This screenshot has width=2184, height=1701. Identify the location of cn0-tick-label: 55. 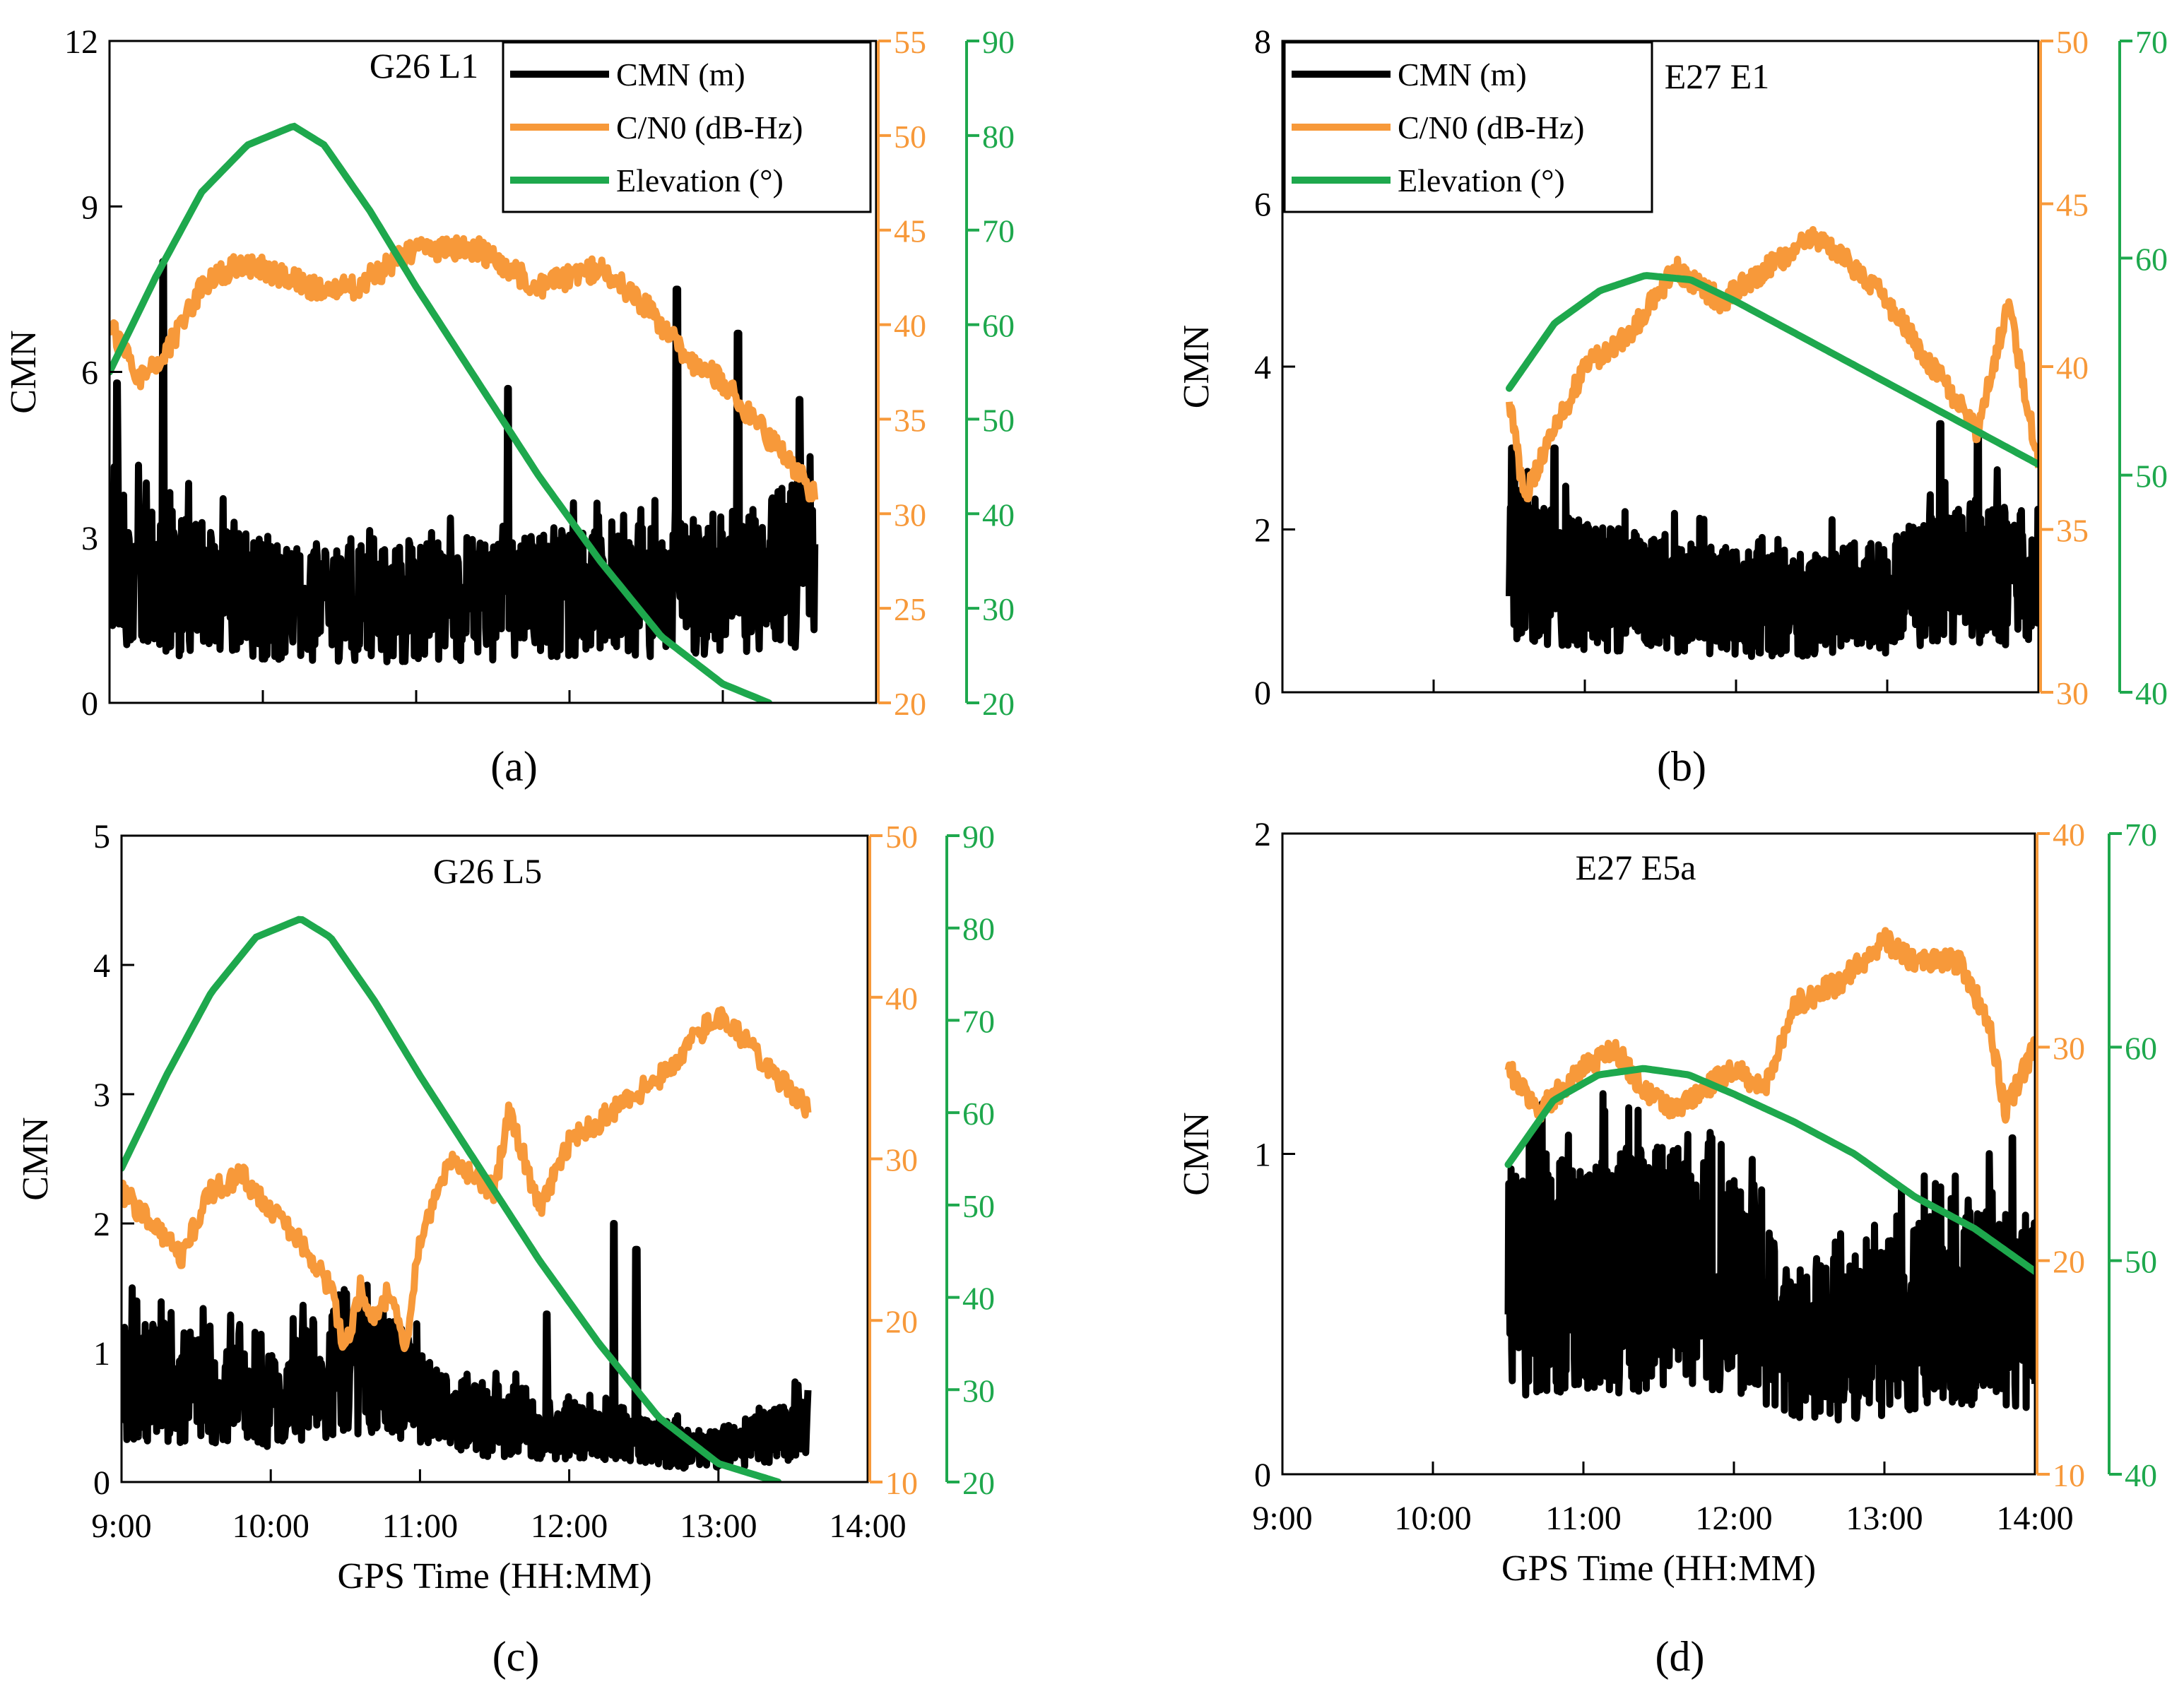
(910, 42).